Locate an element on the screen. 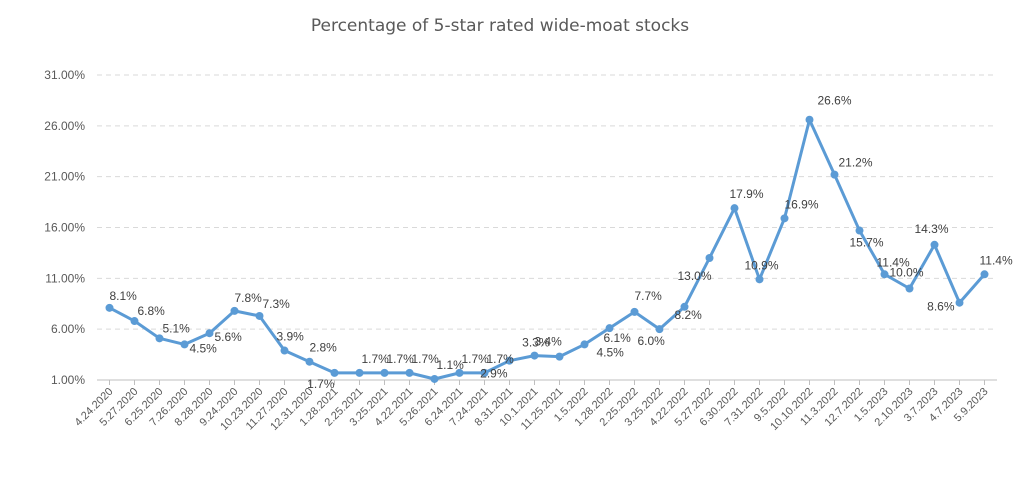  data-label: 3.4% is located at coordinates (549, 342).